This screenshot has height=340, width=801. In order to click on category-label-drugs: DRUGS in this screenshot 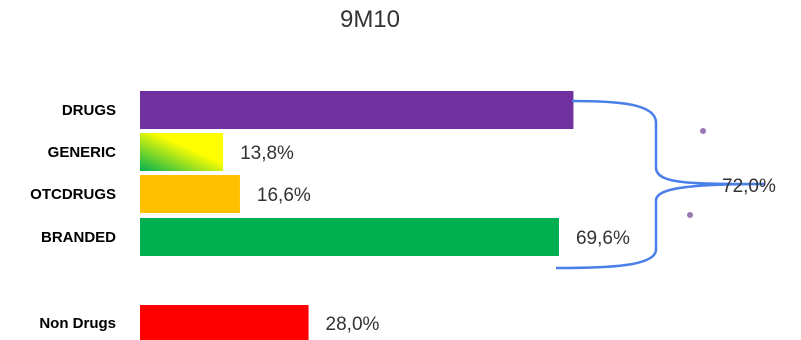, I will do `click(89, 110)`.